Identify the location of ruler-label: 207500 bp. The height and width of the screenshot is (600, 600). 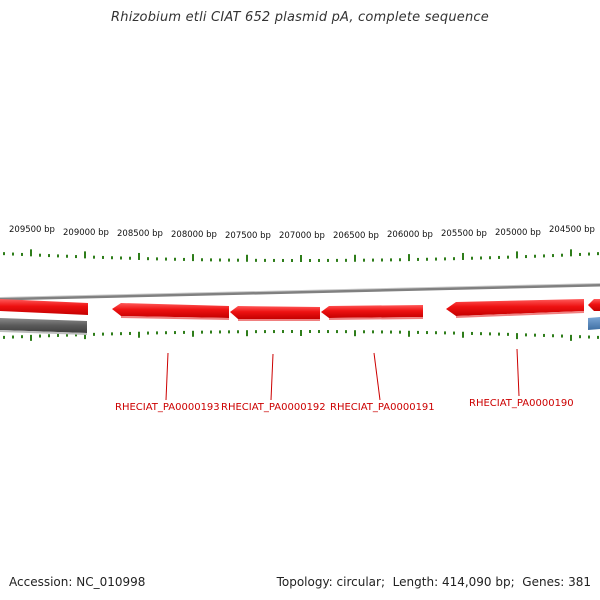
(248, 236).